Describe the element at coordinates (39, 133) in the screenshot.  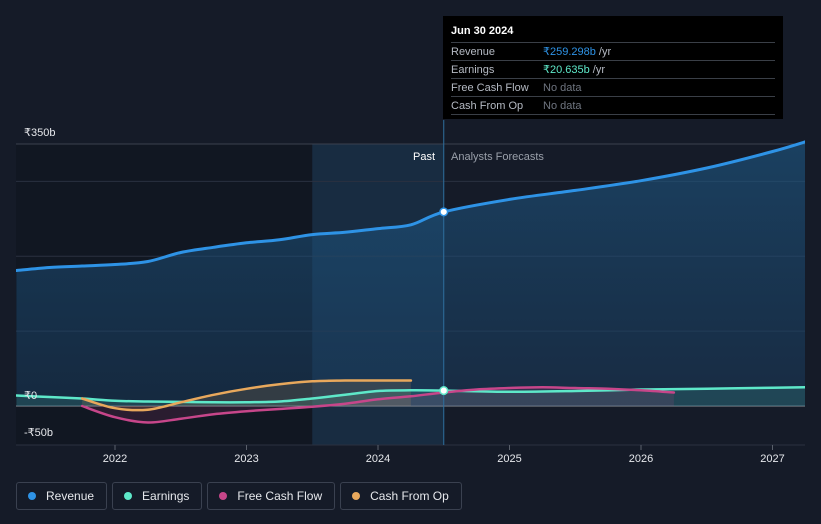
I see `y-label-top: ₹350b` at that location.